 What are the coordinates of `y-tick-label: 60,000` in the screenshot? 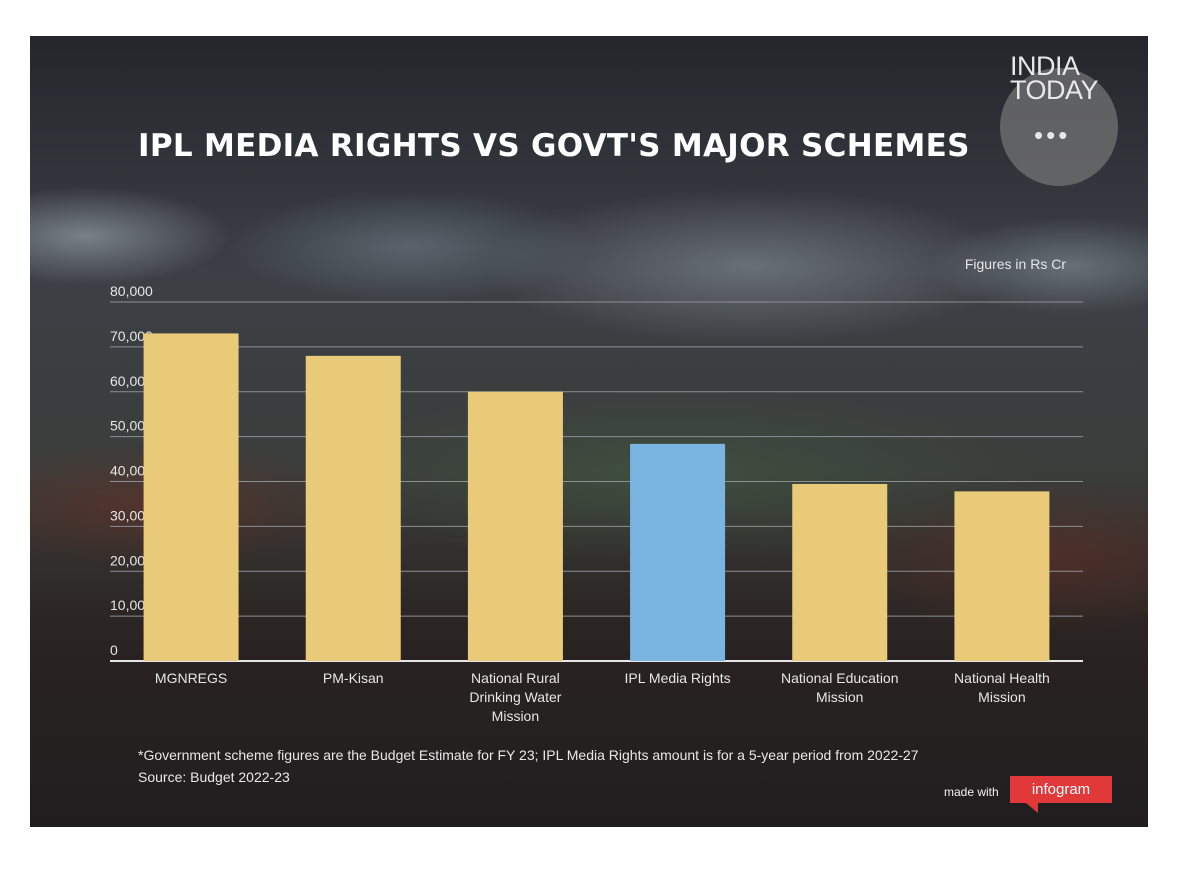 It's located at (131, 381).